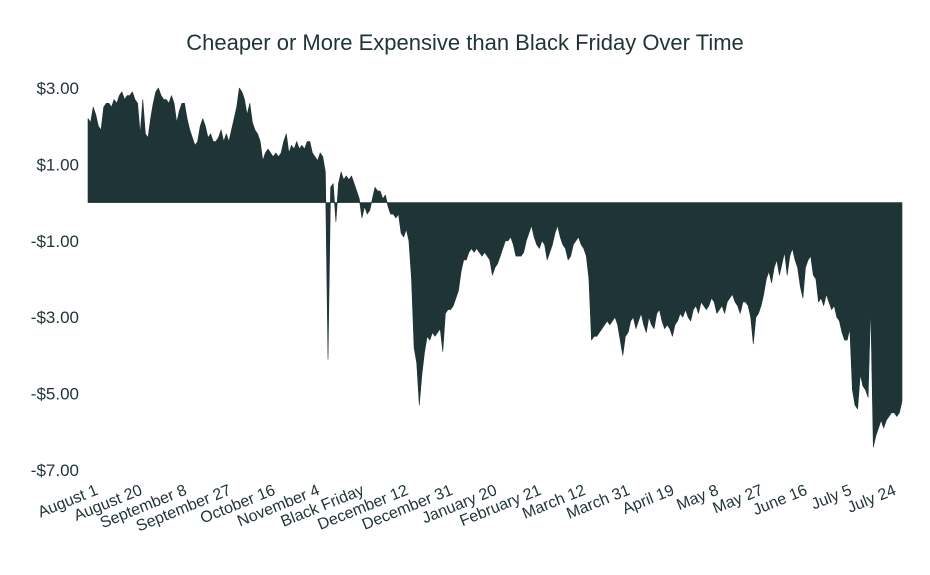 The image size is (930, 575). I want to click on y-axis: $3.00 $1.00 -$1.00 -$3.00 -$5.00 -$7.00, so click(55, 279).